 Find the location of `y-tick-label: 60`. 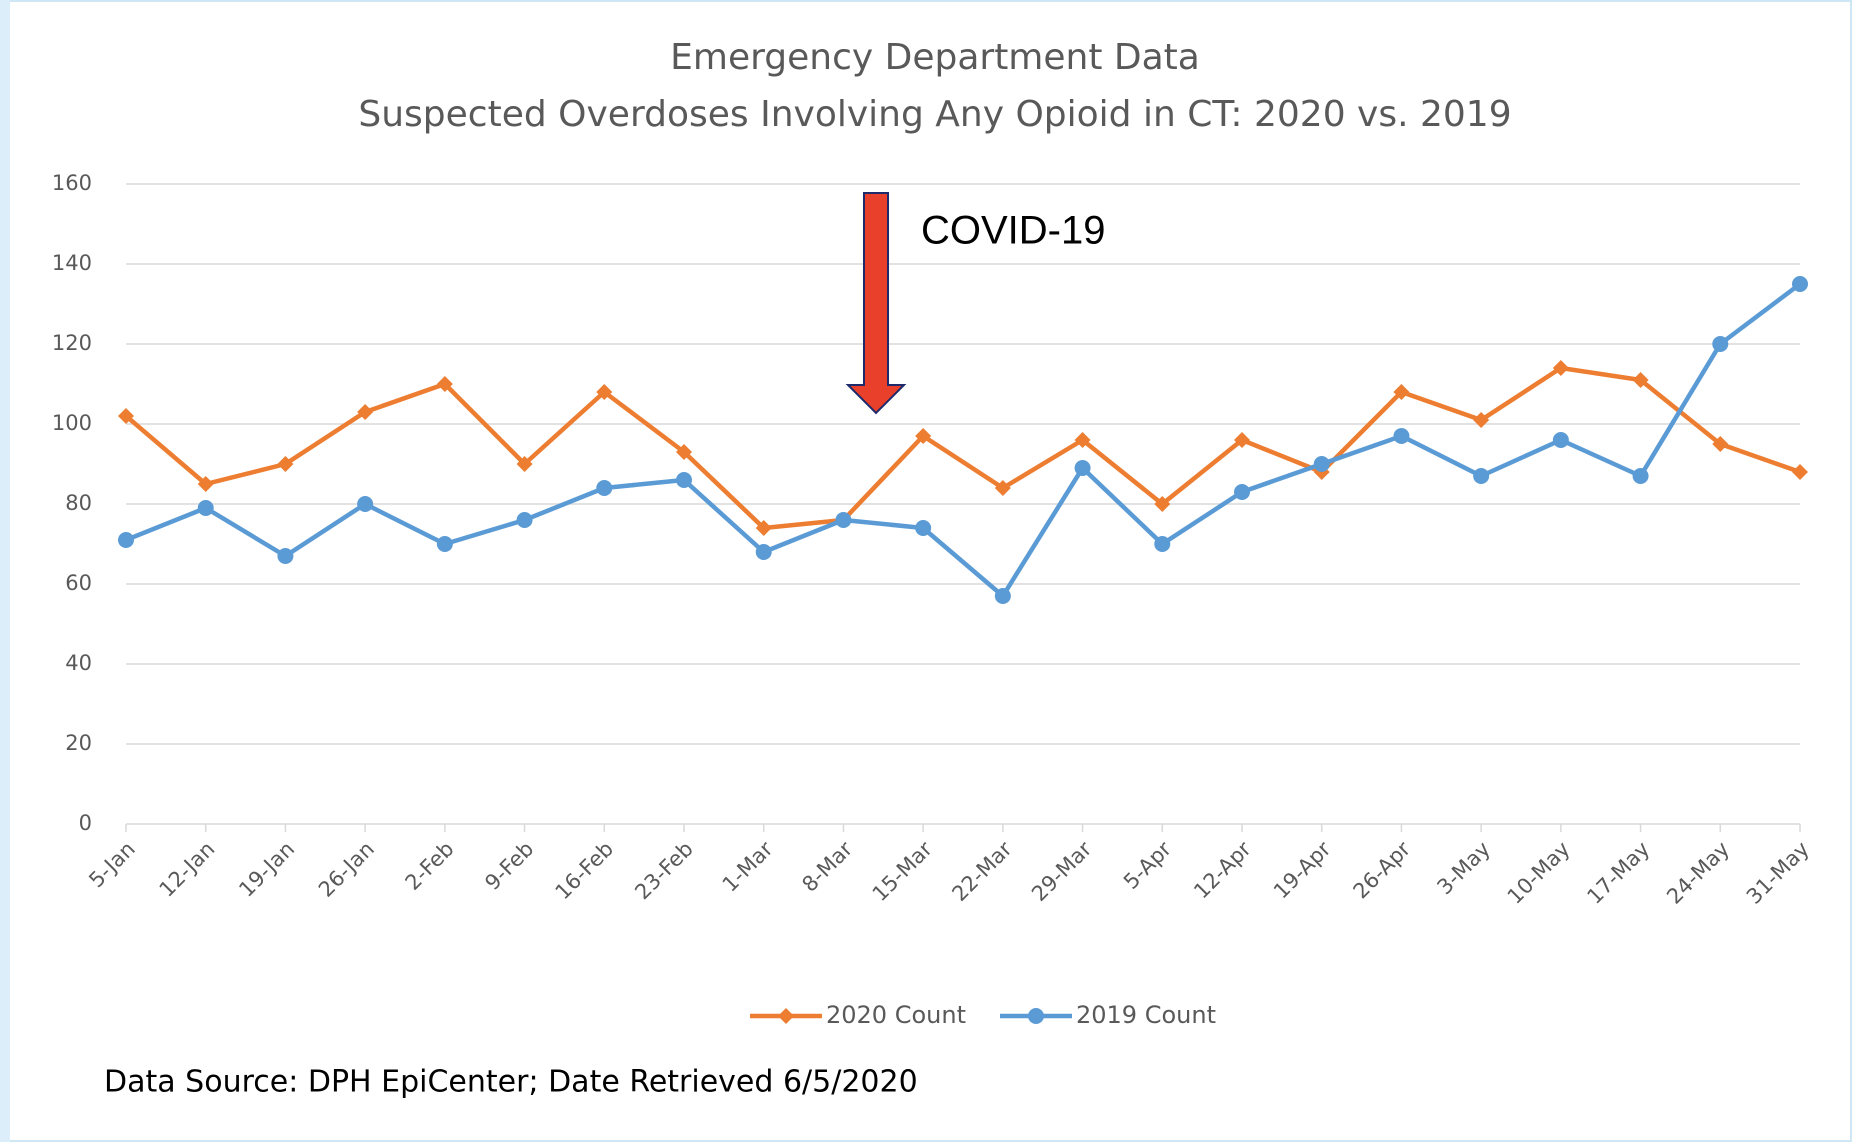

y-tick-label: 60 is located at coordinates (78, 583).